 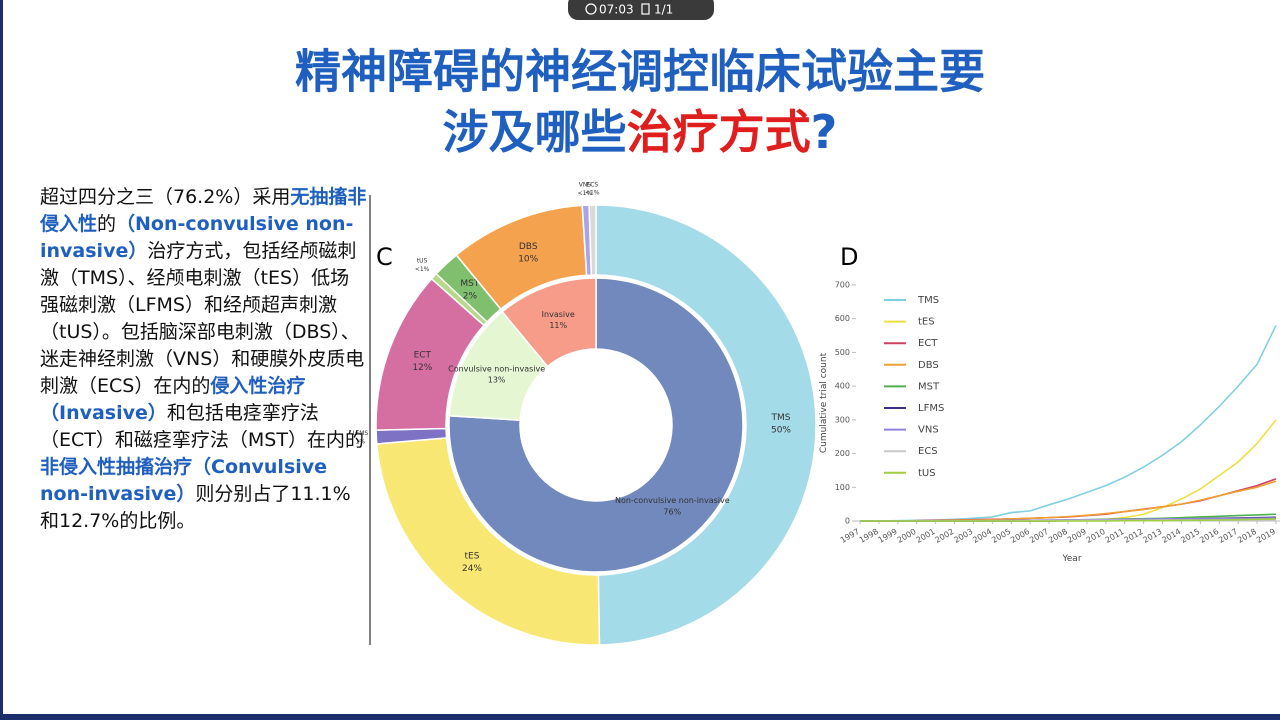 What do you see at coordinates (107, 224) in the screenshot?
I see `text-segment: 的` at bounding box center [107, 224].